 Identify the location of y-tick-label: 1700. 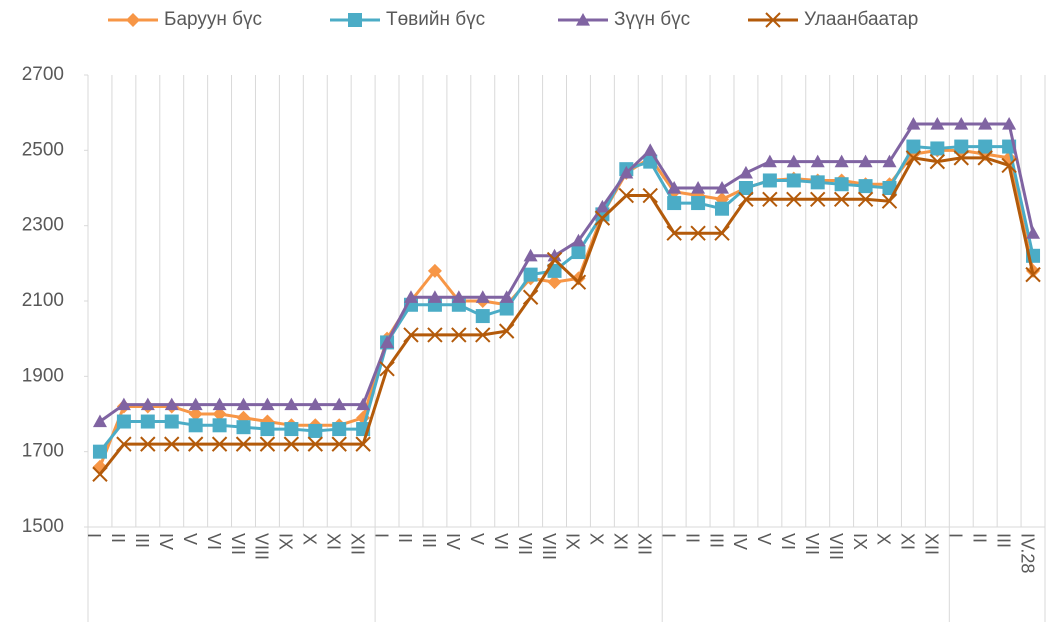
(43, 451).